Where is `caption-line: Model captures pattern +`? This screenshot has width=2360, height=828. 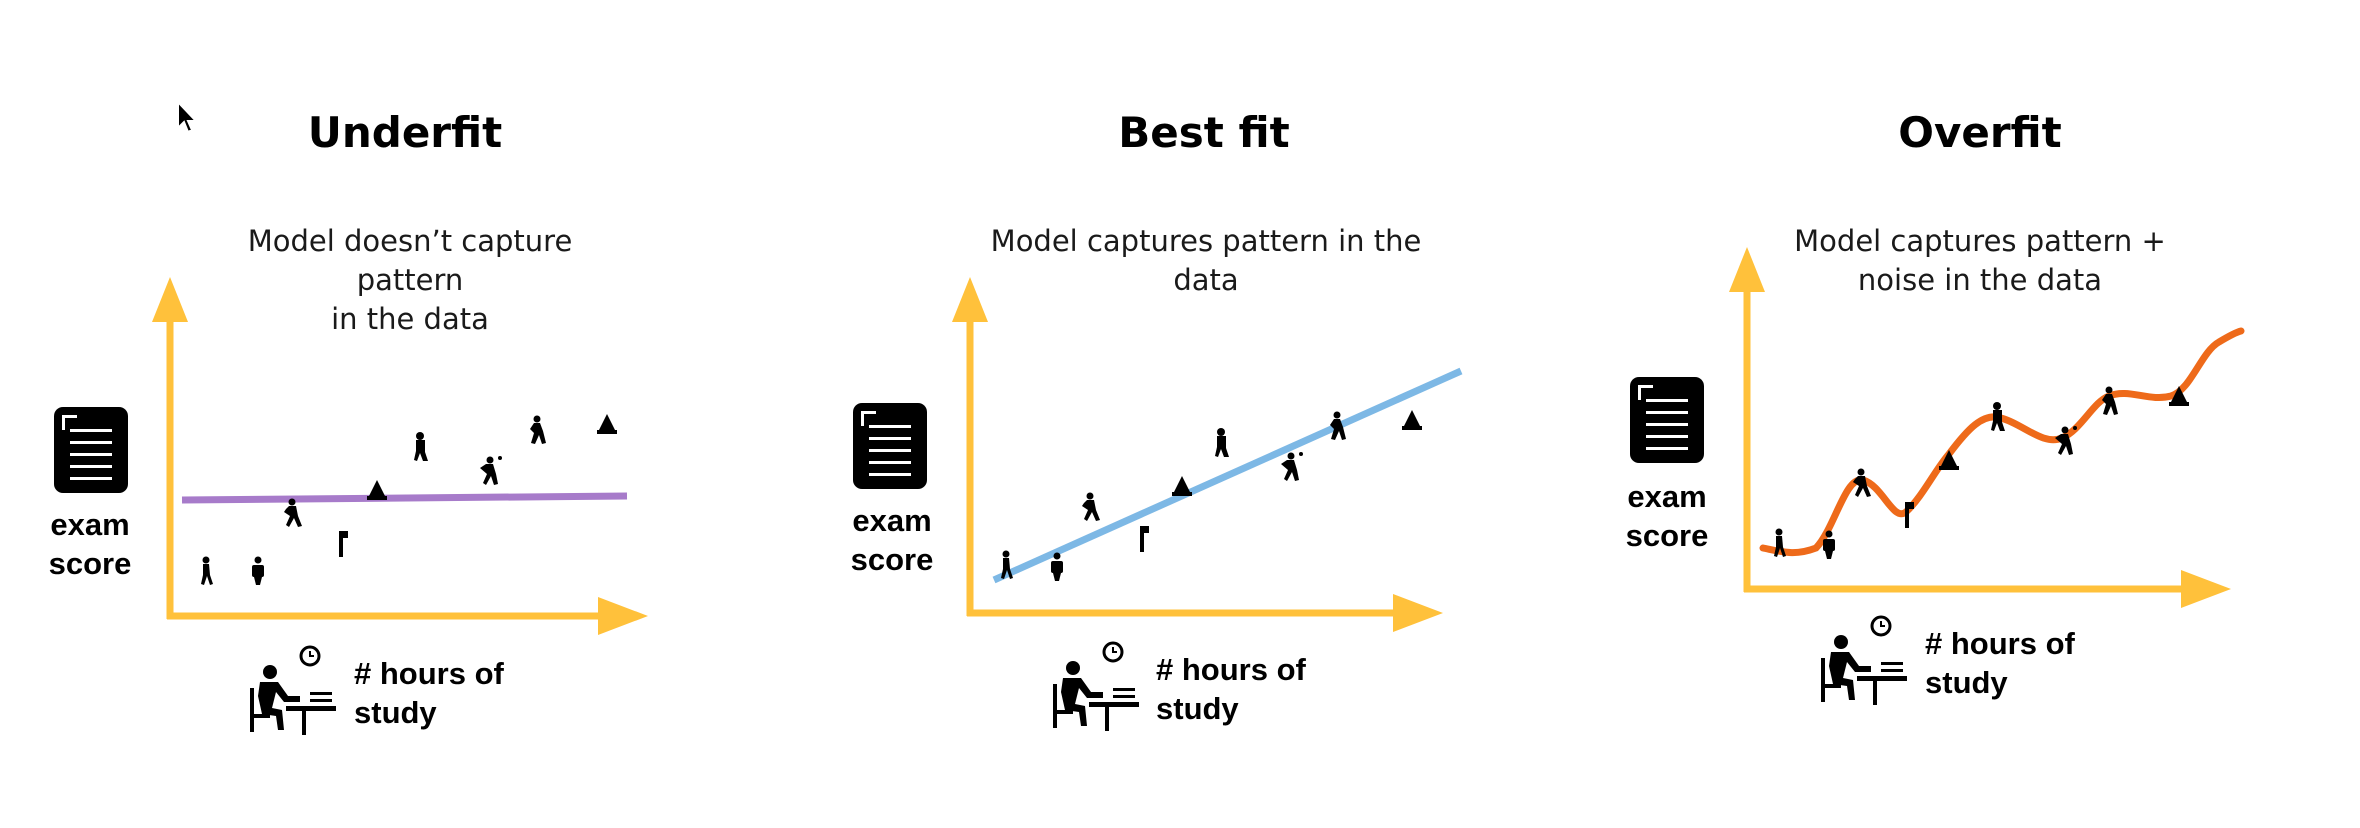
caption-line: Model captures pattern + is located at coordinates (1980, 241).